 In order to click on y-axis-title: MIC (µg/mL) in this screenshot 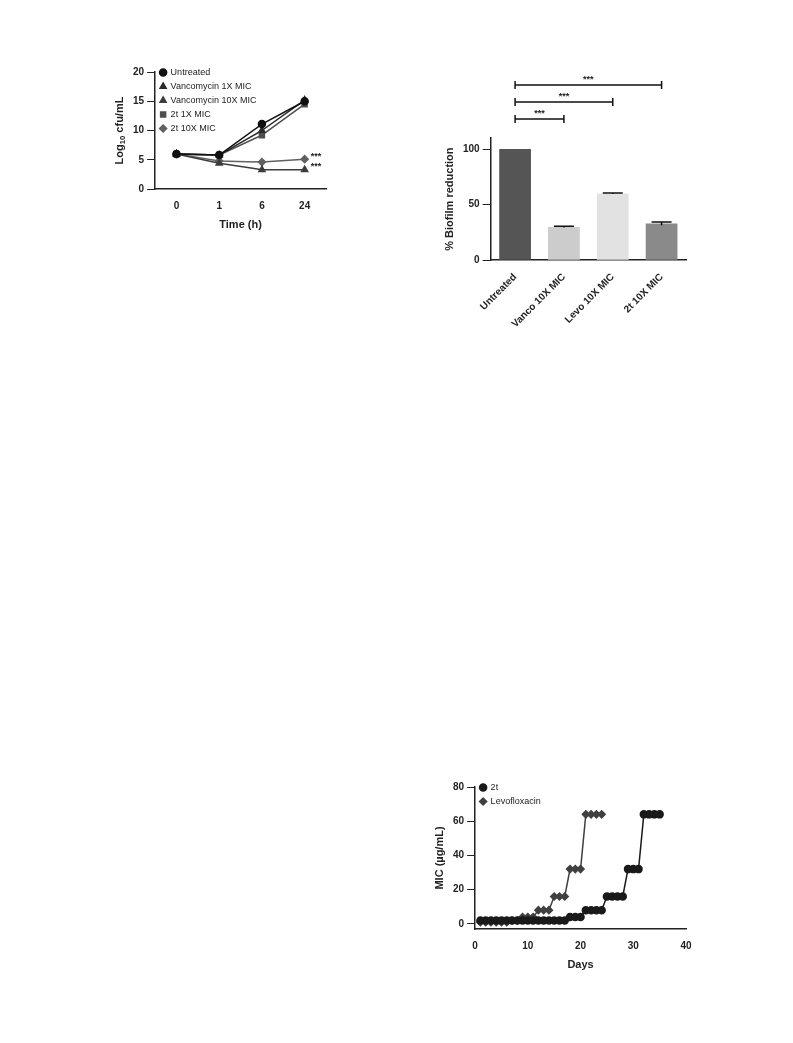, I will do `click(439, 858)`.